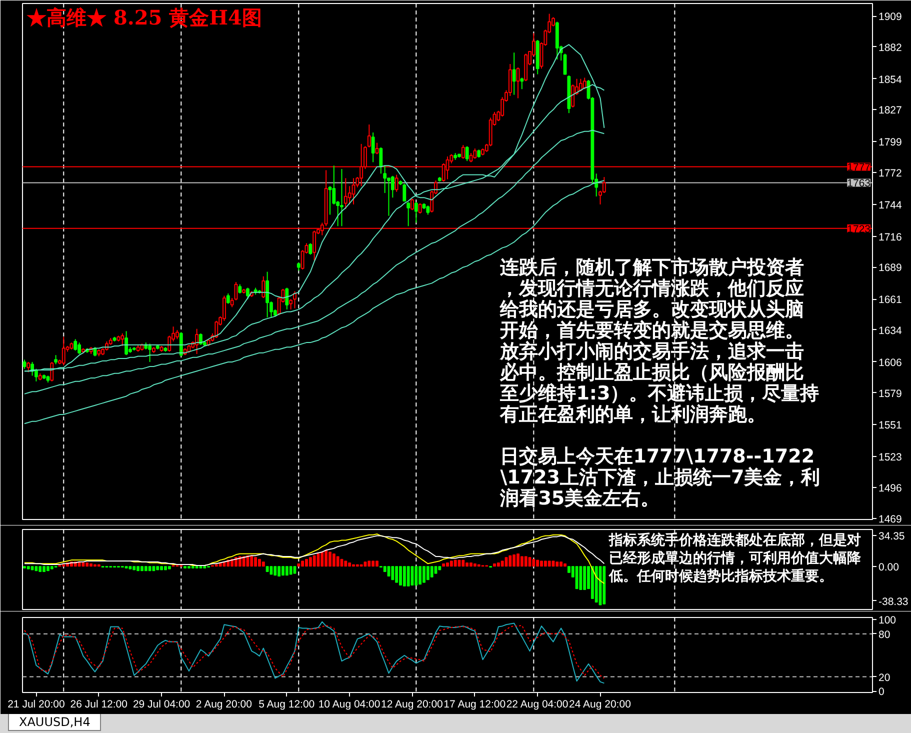 This screenshot has height=733, width=911. What do you see at coordinates (161, 704) in the screenshot?
I see `x-tick-label: 29 Jul 04:00` at bounding box center [161, 704].